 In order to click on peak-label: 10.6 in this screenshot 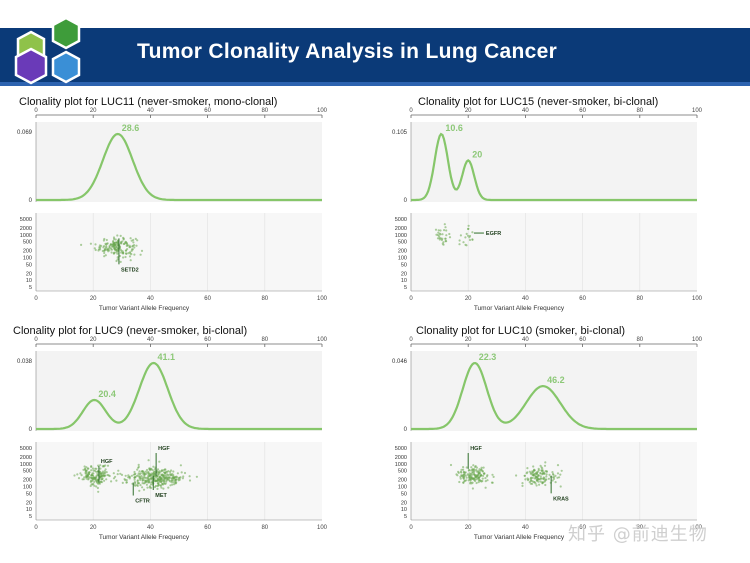, I will do `click(454, 128)`.